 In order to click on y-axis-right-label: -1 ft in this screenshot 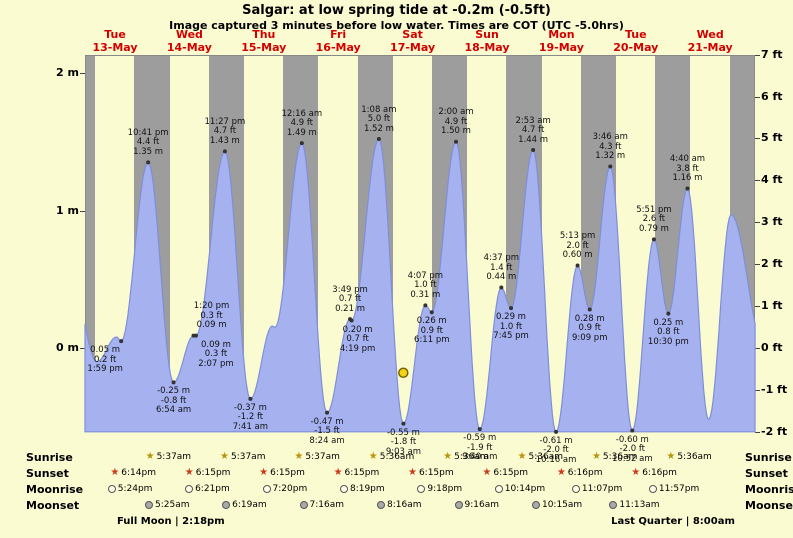, I will do `click(774, 389)`.